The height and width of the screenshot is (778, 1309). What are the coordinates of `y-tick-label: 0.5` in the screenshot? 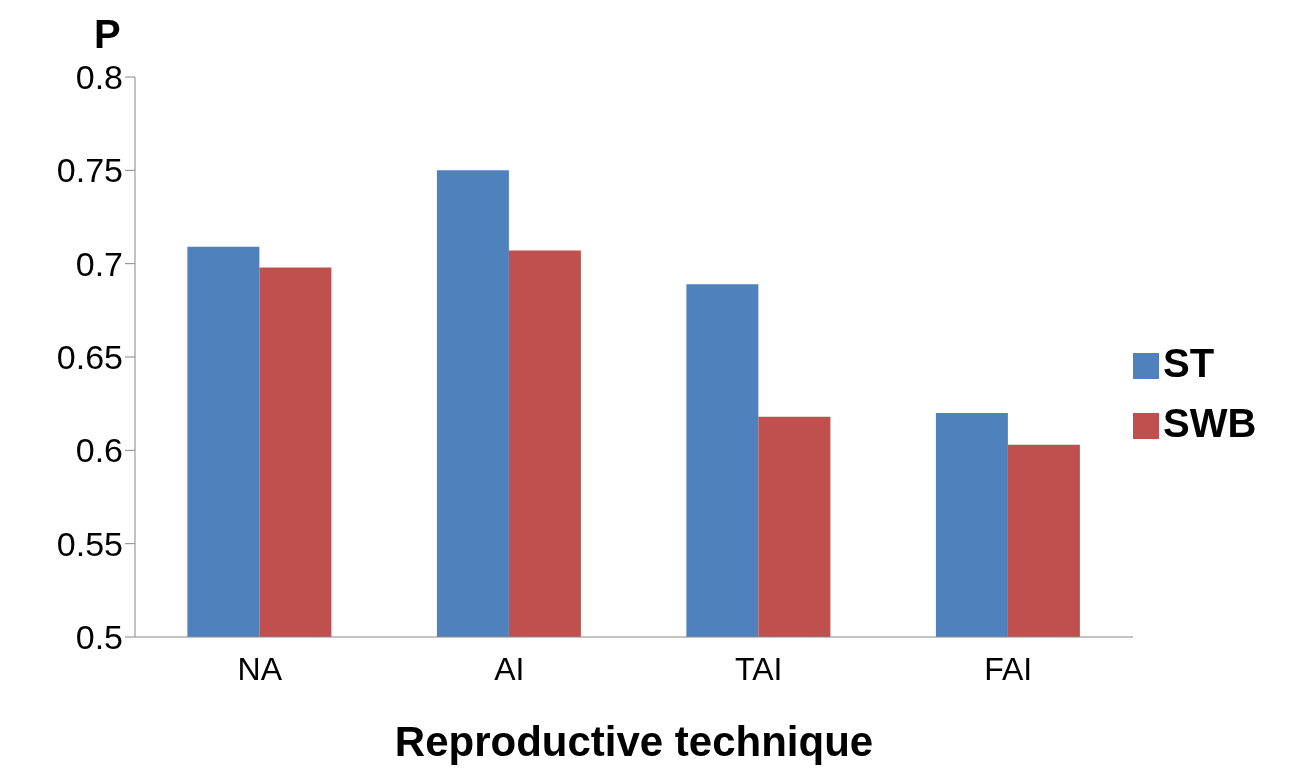 It's located at (99, 637).